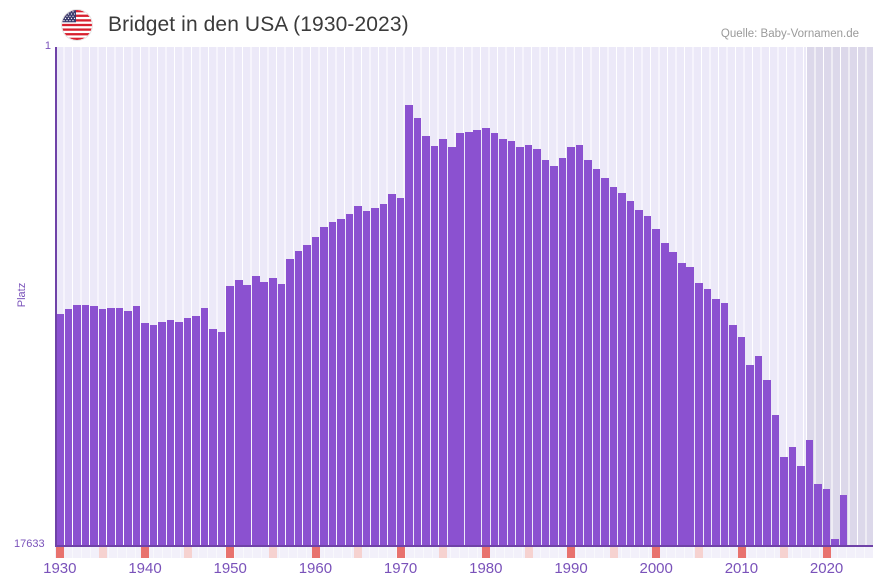 This screenshot has width=873, height=587. Describe the element at coordinates (273, 411) in the screenshot. I see `bar-1955` at that location.